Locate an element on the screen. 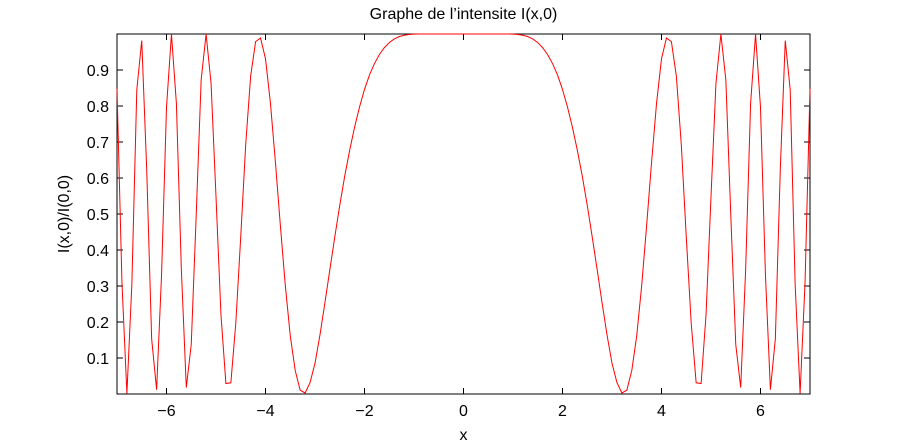 The height and width of the screenshot is (446, 897). x-tick-label: 2 is located at coordinates (562, 411).